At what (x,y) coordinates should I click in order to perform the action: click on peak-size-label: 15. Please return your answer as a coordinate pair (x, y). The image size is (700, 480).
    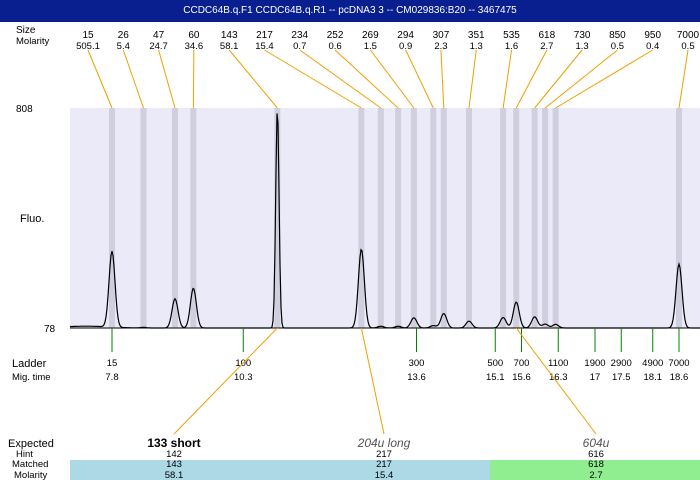
    Looking at the image, I should click on (88, 35).